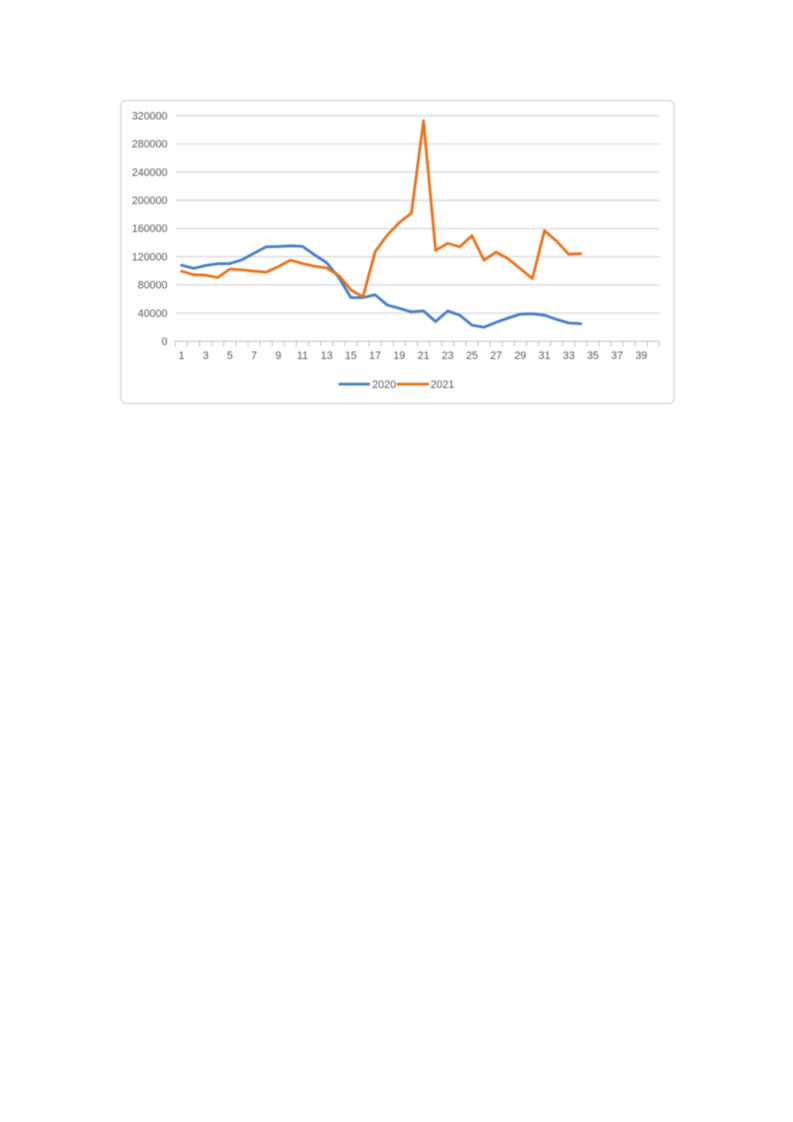 This screenshot has width=793, height=1122. Describe the element at coordinates (375, 356) in the screenshot. I see `svg-text: 17` at that location.